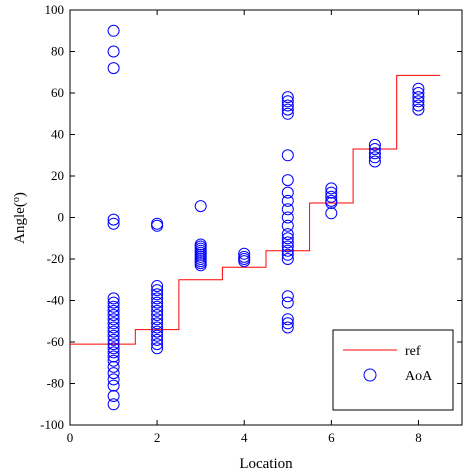 Image resolution: width=474 pixels, height=474 pixels. Describe the element at coordinates (57, 92) in the screenshot. I see `y-tick-label: 60` at that location.